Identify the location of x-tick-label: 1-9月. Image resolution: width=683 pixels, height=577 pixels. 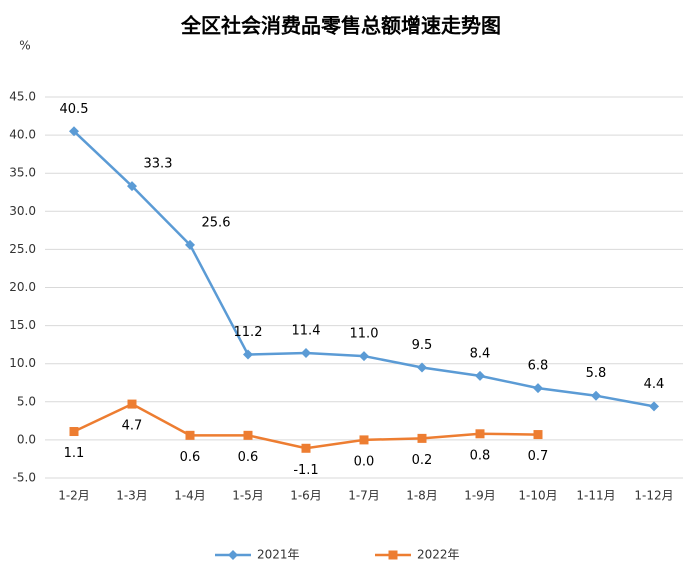
(480, 496).